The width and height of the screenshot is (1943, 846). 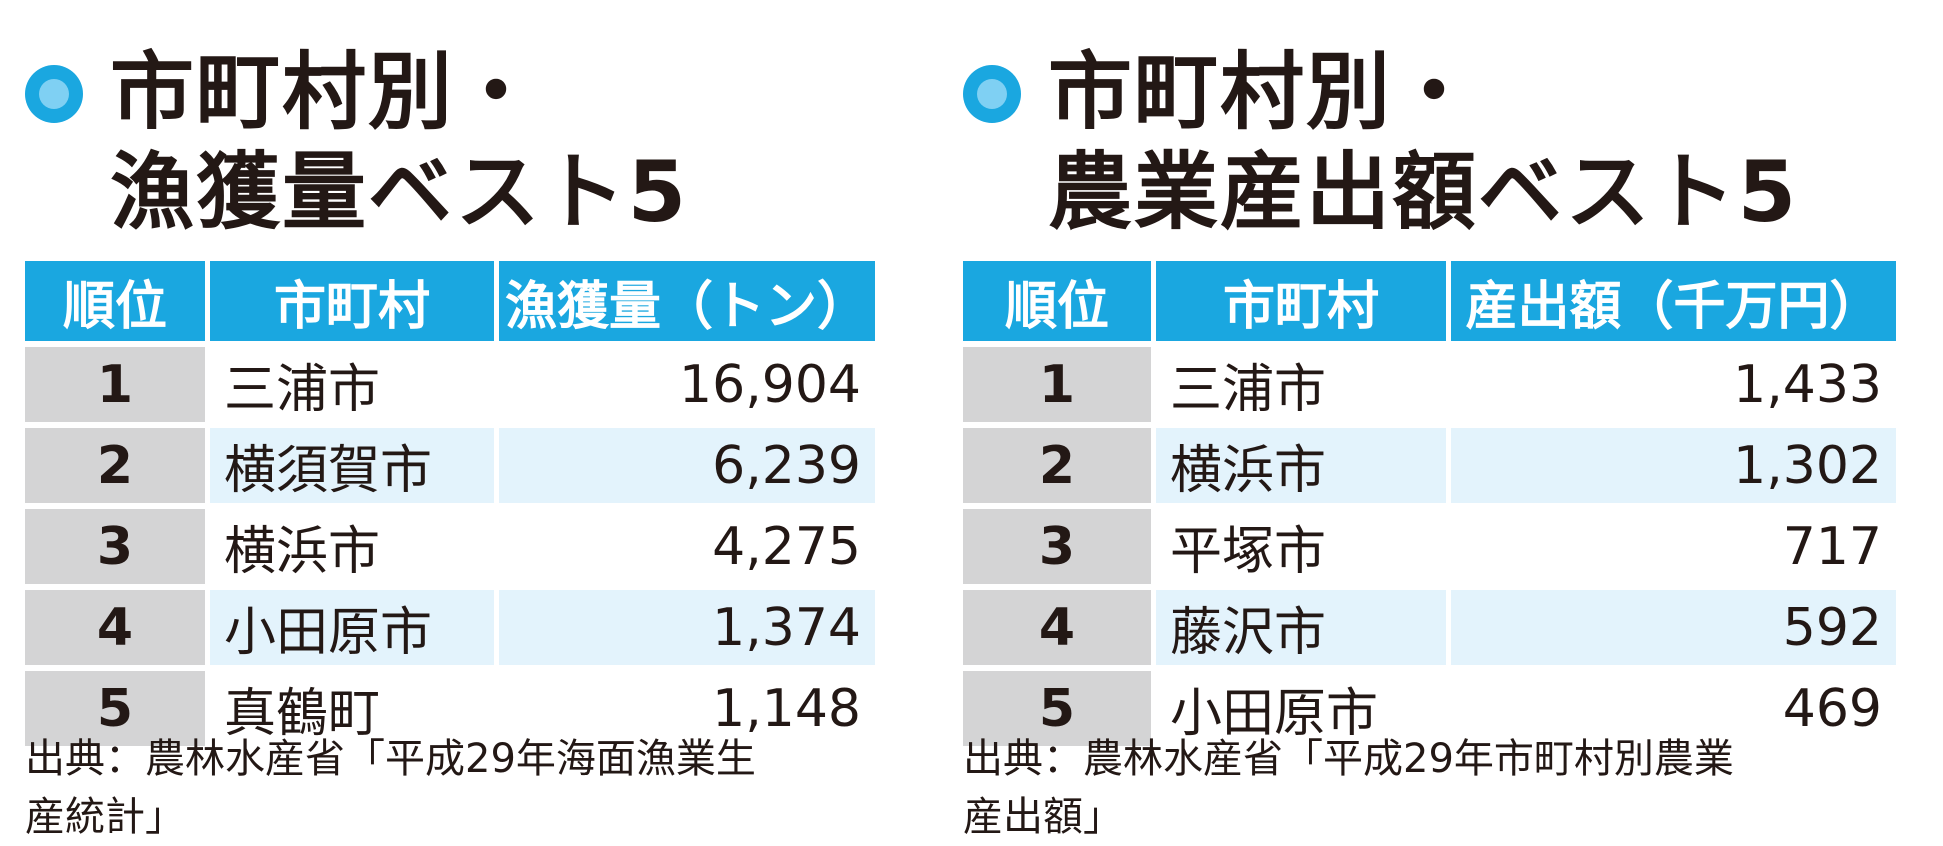 What do you see at coordinates (105, 817) in the screenshot?
I see `source-line: 産統計」` at bounding box center [105, 817].